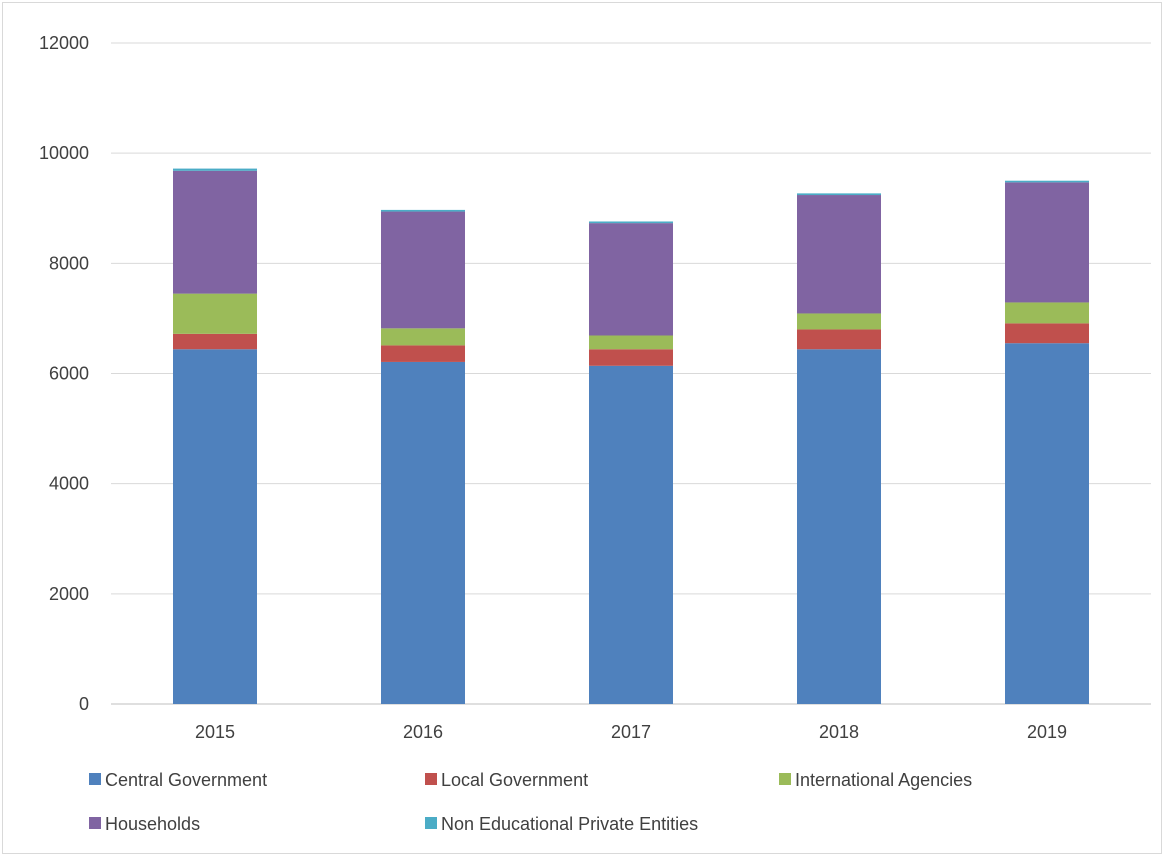 Image resolution: width=1168 pixels, height=860 pixels. Describe the element at coordinates (1047, 333) in the screenshot. I see `bar-segment-local-government-2019` at that location.